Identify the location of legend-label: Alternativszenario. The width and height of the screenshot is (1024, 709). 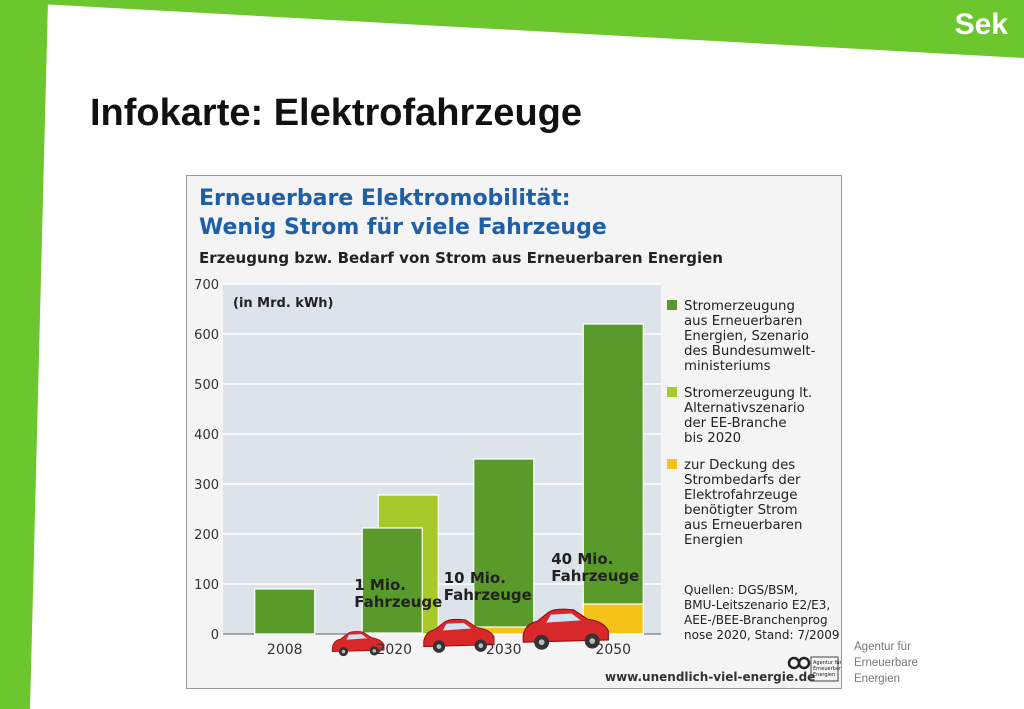
(744, 408).